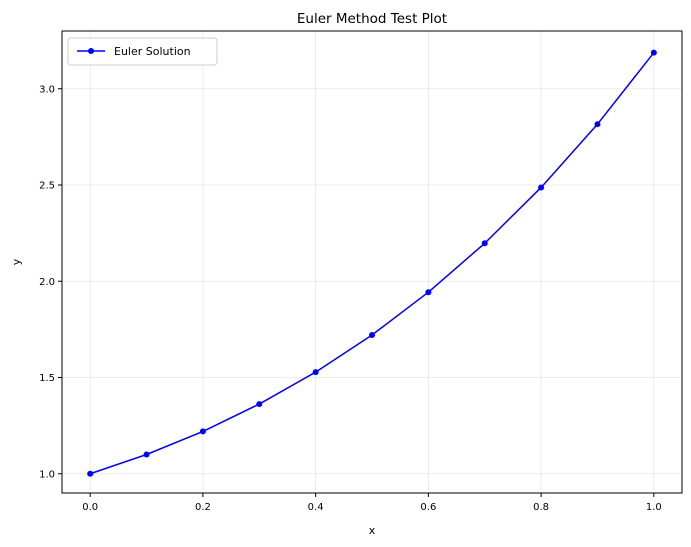  What do you see at coordinates (372, 530) in the screenshot?
I see `x-axis-label: x` at bounding box center [372, 530].